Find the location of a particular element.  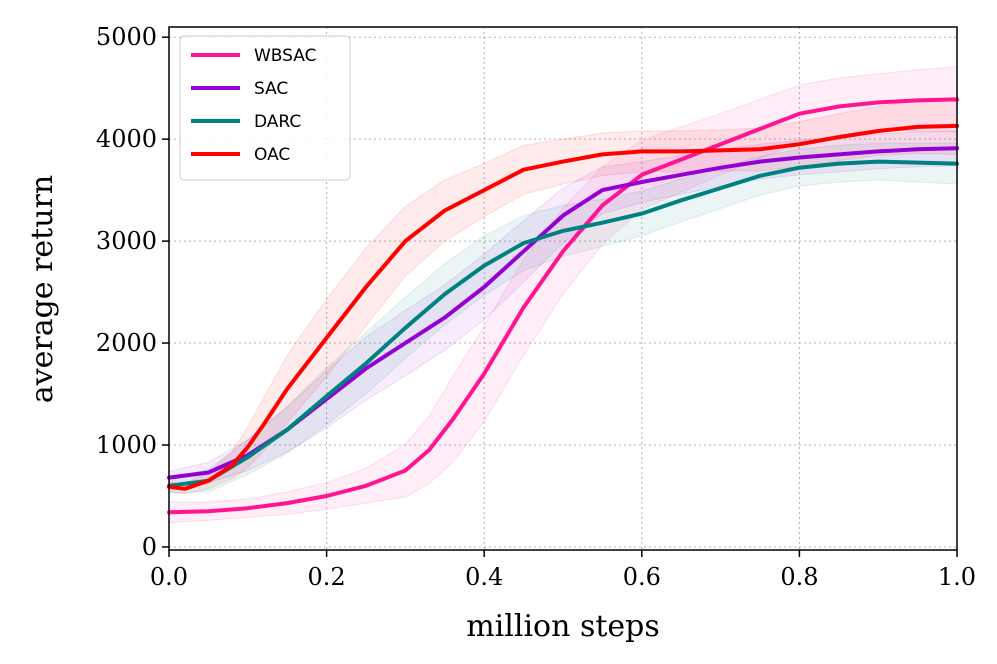

x-tick-label: 0.6 is located at coordinates (642, 577).